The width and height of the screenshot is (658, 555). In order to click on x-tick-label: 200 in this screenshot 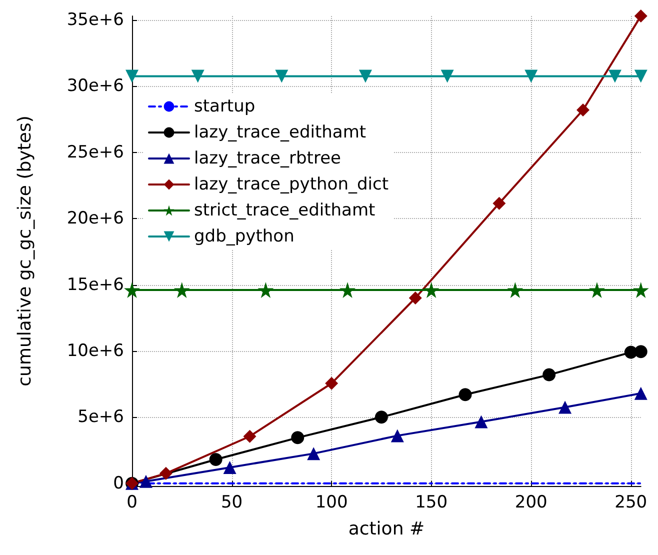, I will do `click(531, 502)`.